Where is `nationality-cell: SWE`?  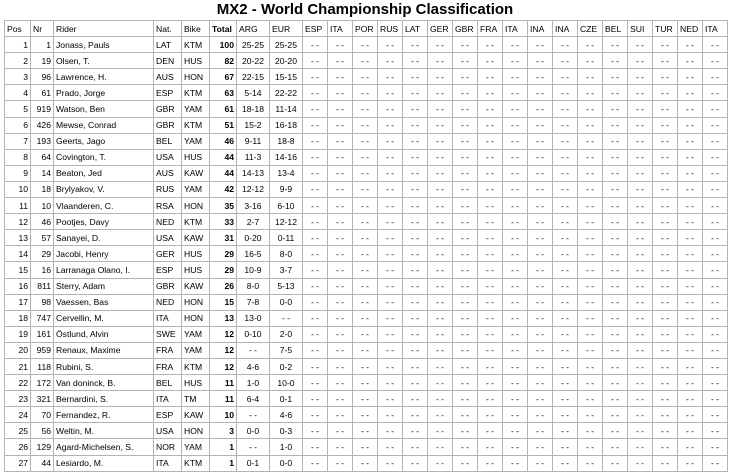
nationality-cell: SWE is located at coordinates (167, 334).